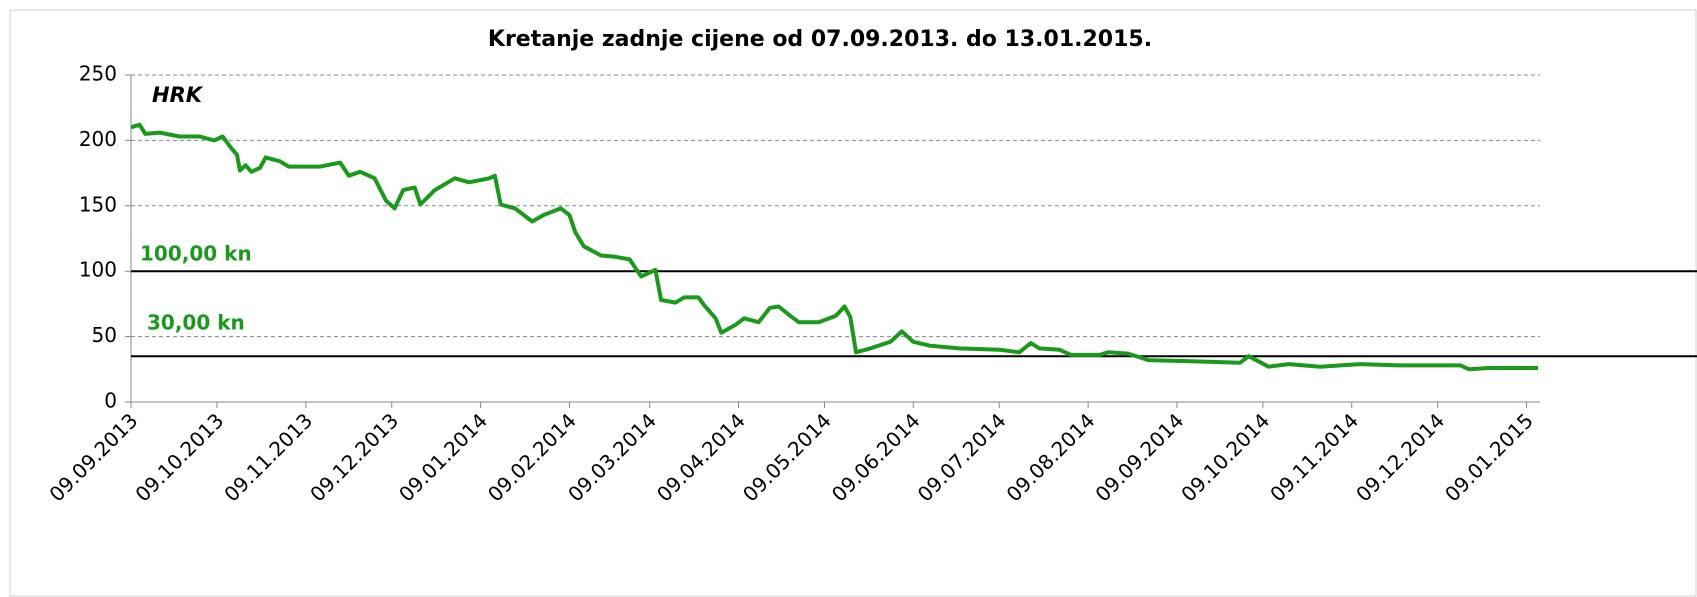 The image size is (1697, 597). What do you see at coordinates (196, 323) in the screenshot?
I see `annotation: 30,00 kn` at bounding box center [196, 323].